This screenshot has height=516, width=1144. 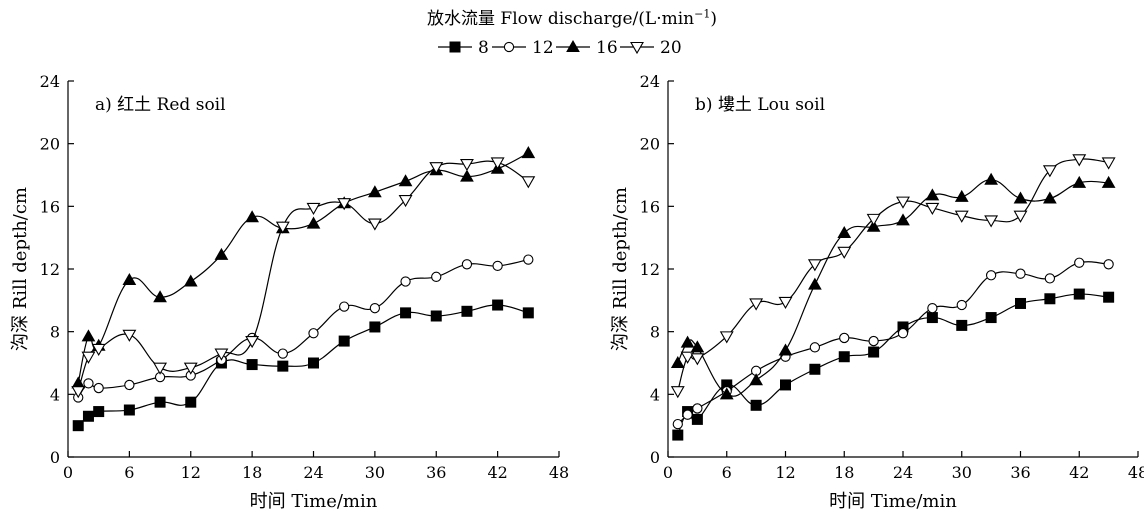 What do you see at coordinates (1079, 472) in the screenshot?
I see `x-tick-label: 42` at bounding box center [1079, 472].